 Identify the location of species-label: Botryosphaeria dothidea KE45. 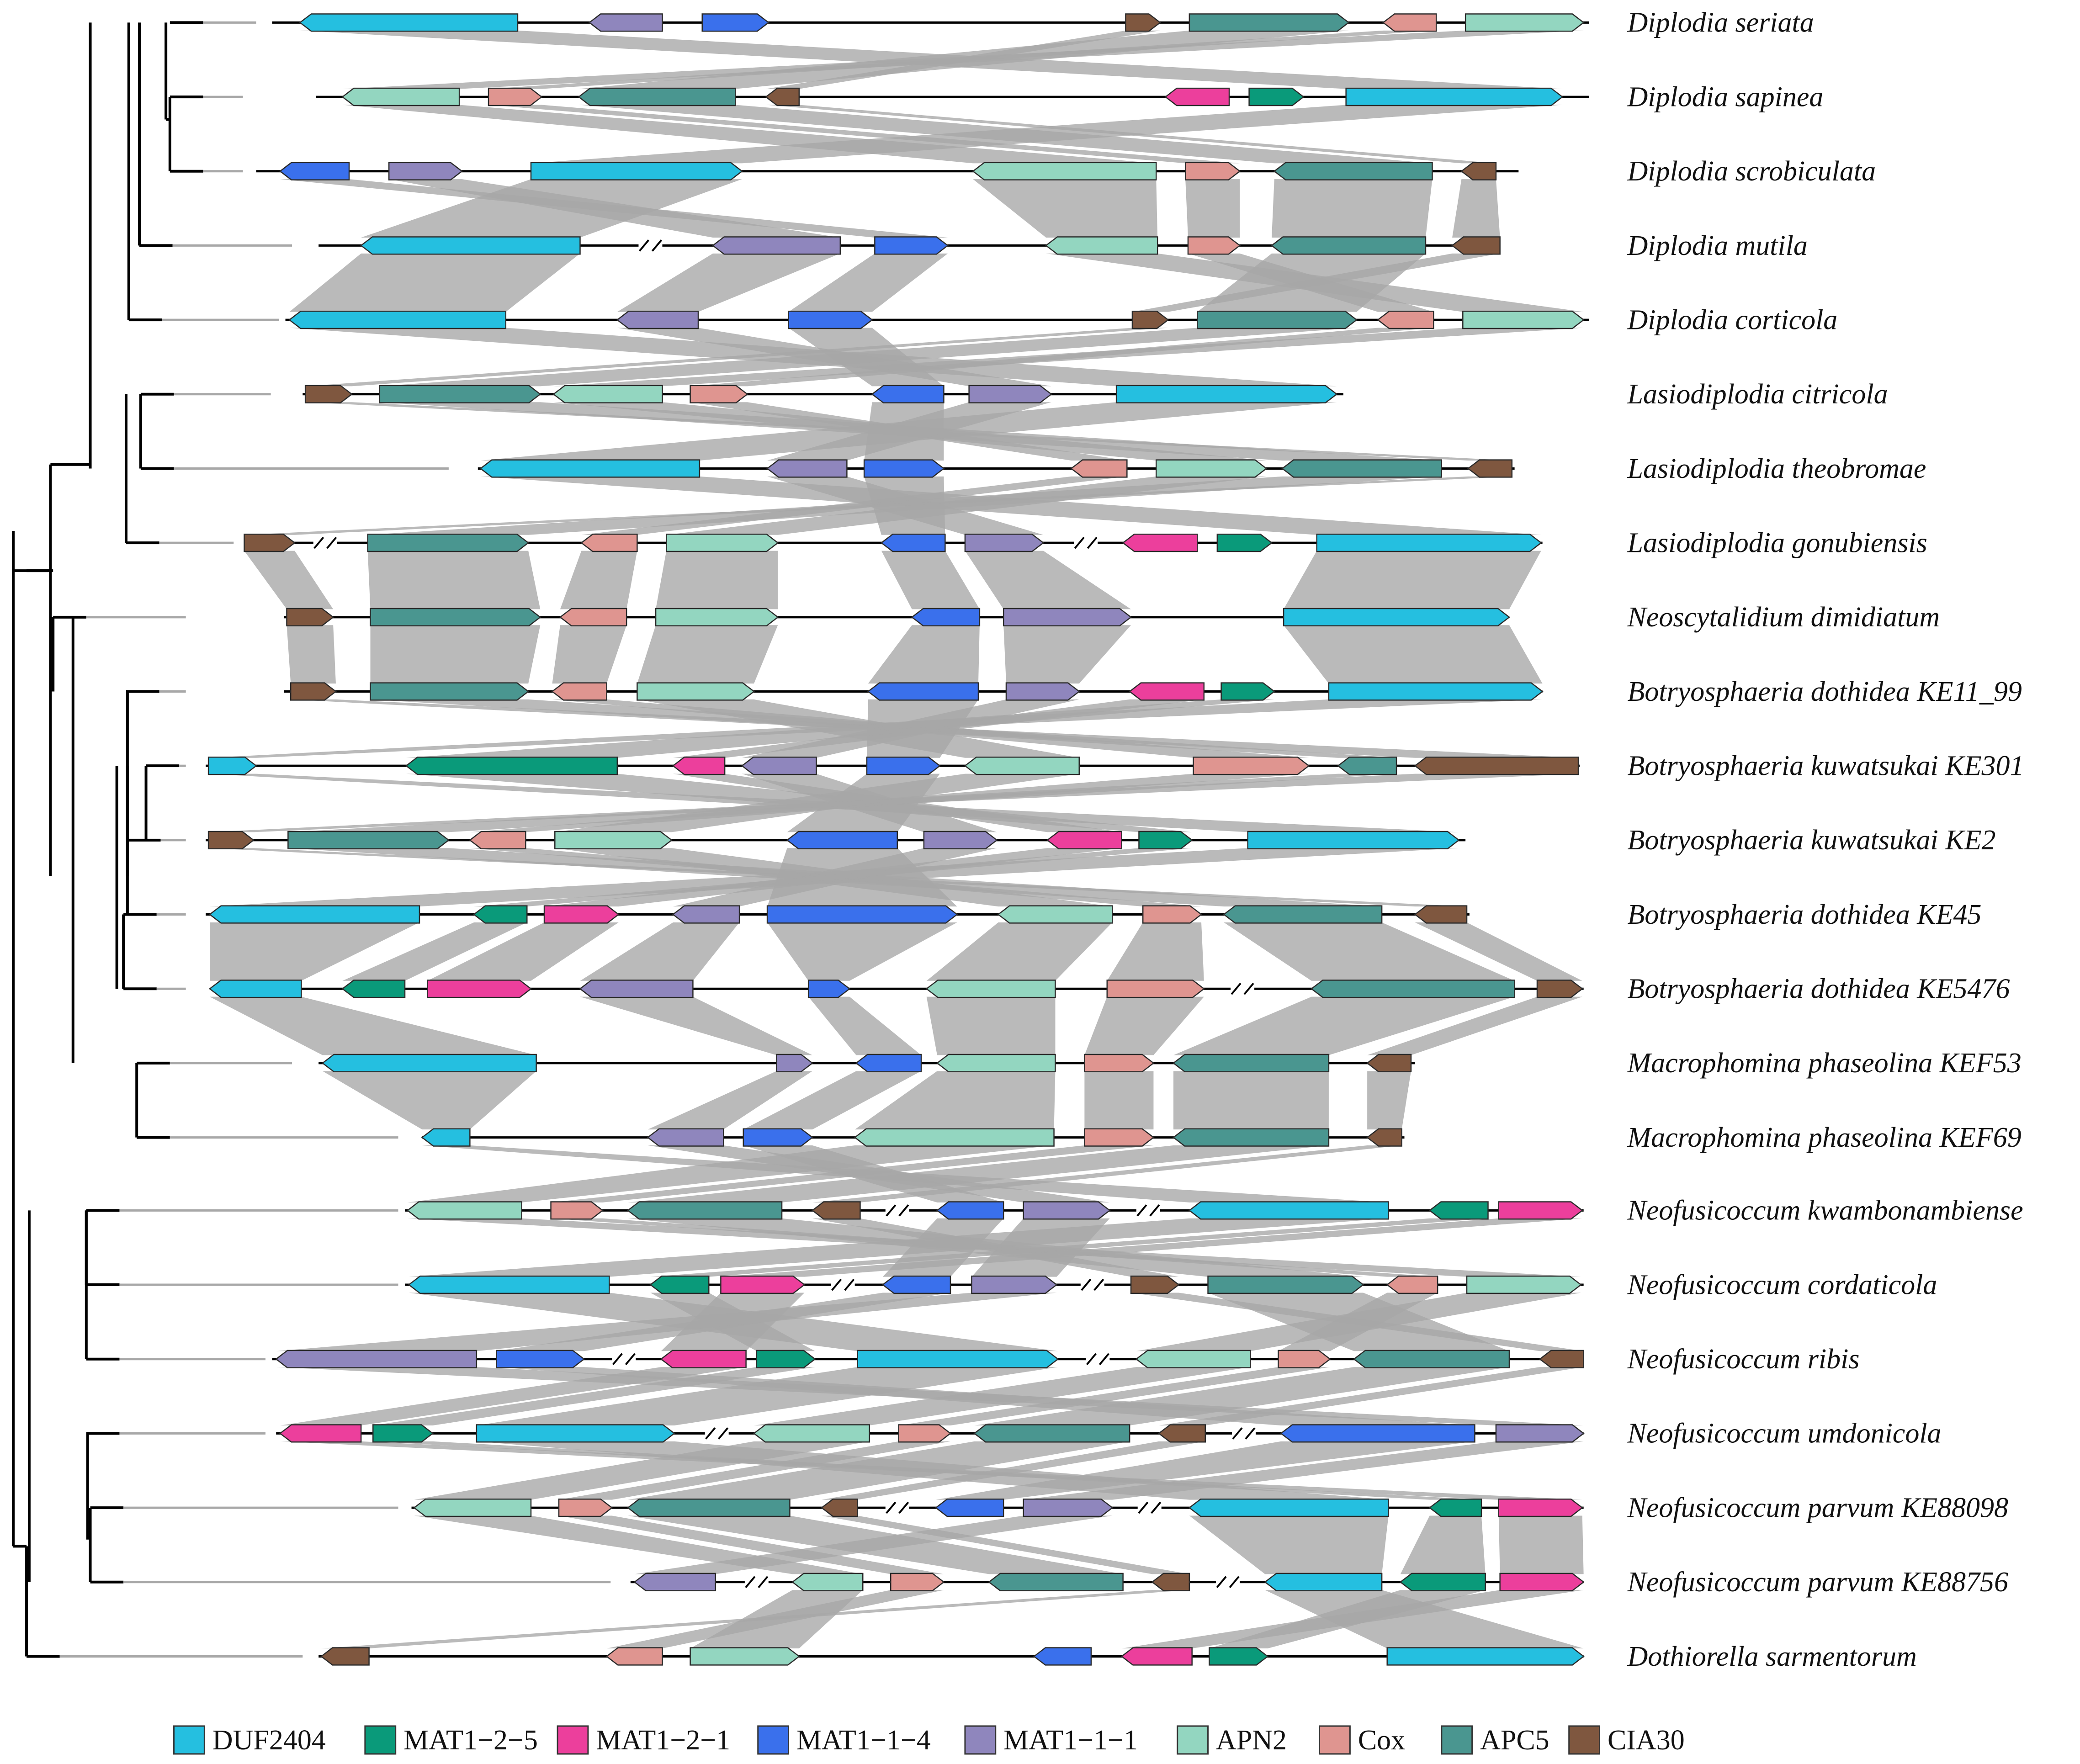
(1805, 915).